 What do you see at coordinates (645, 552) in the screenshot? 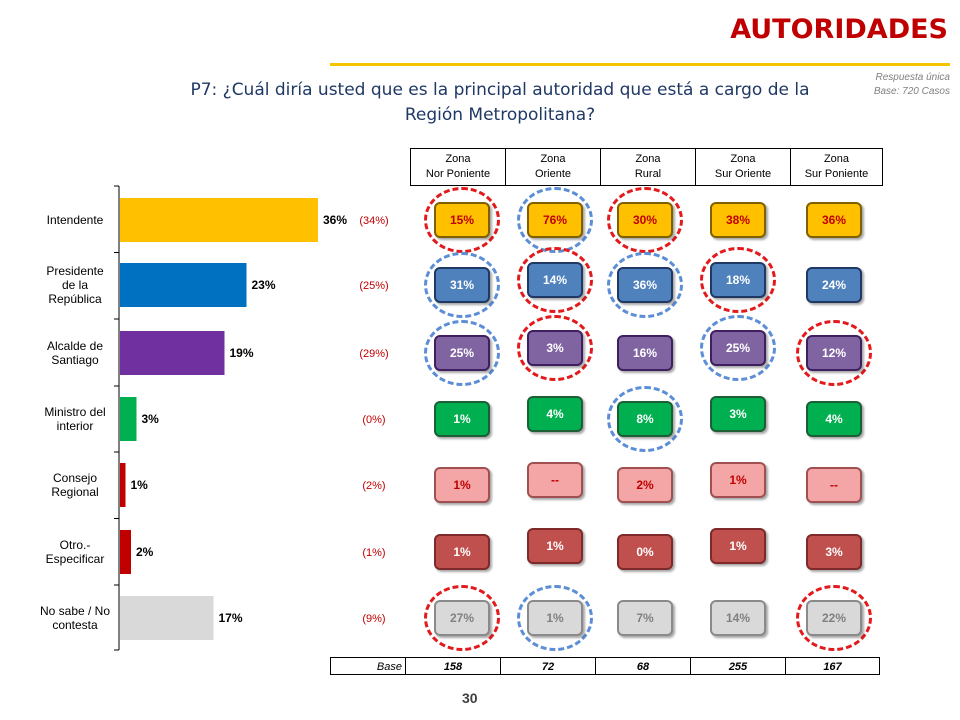
I see `zone-value-box: 0%` at bounding box center [645, 552].